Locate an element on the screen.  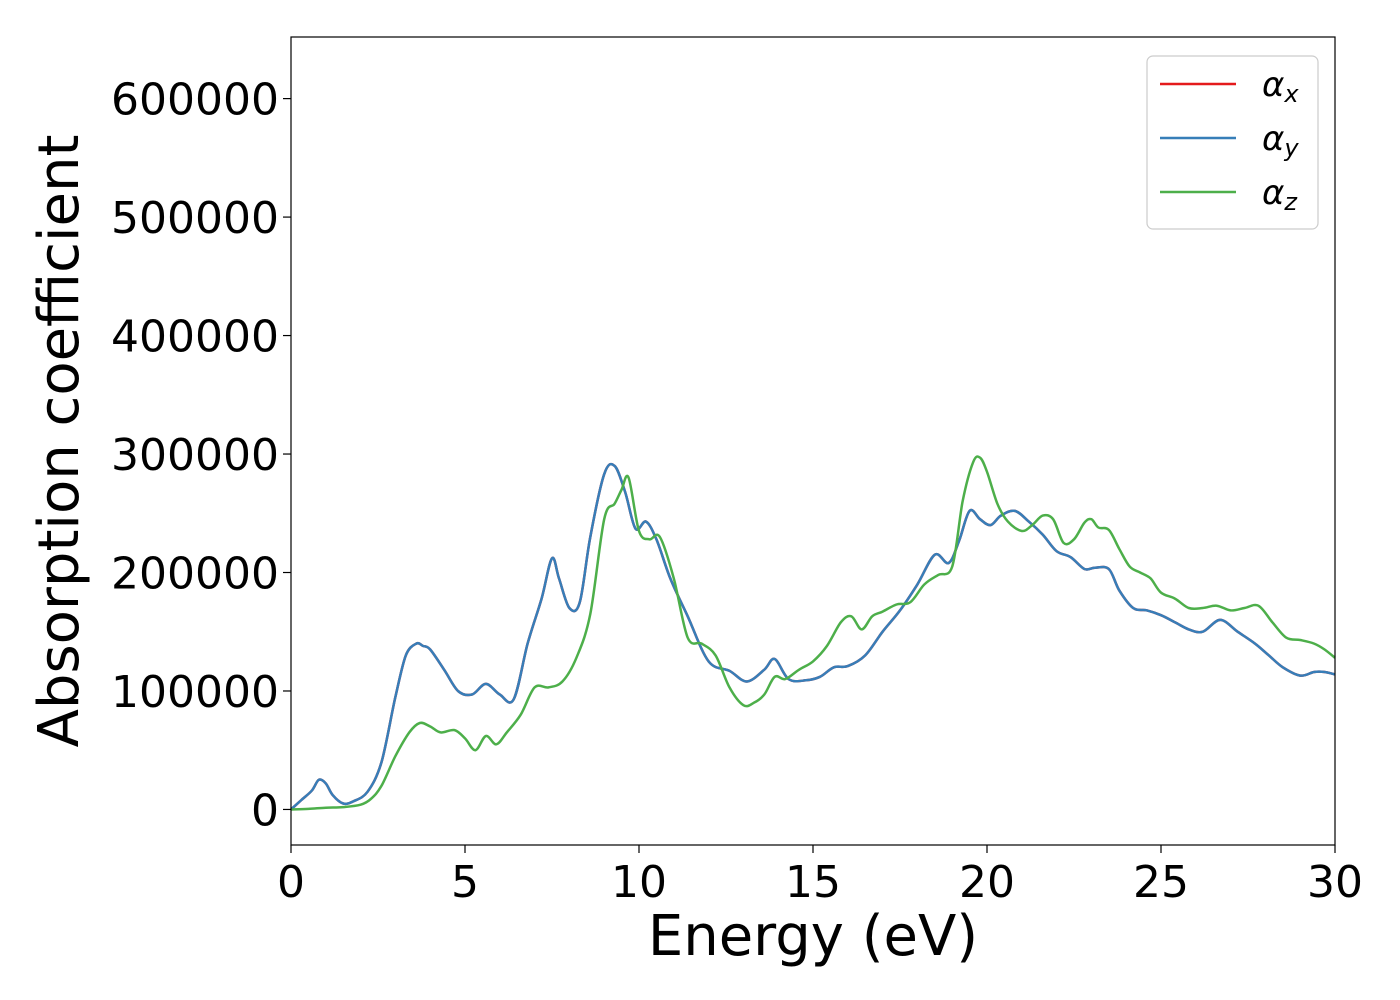
legend-frame is located at coordinates (1232, 142).